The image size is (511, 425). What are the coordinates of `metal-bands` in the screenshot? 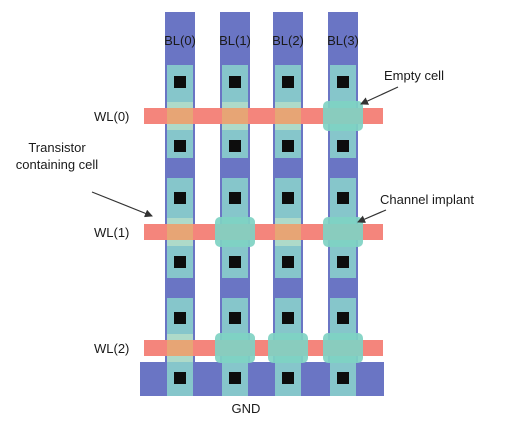 It's located at (261, 228).